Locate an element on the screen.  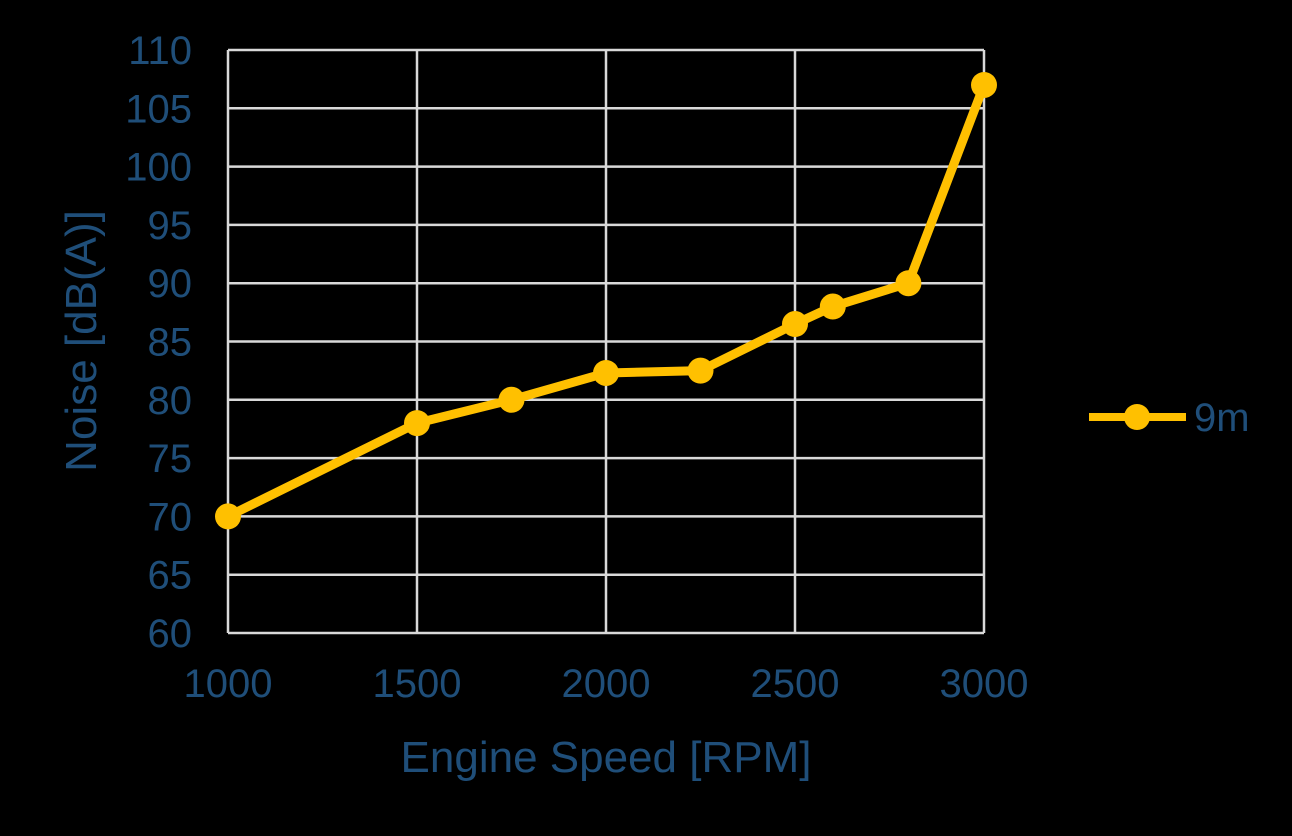
y-tick-label: 65 is located at coordinates (170, 576).